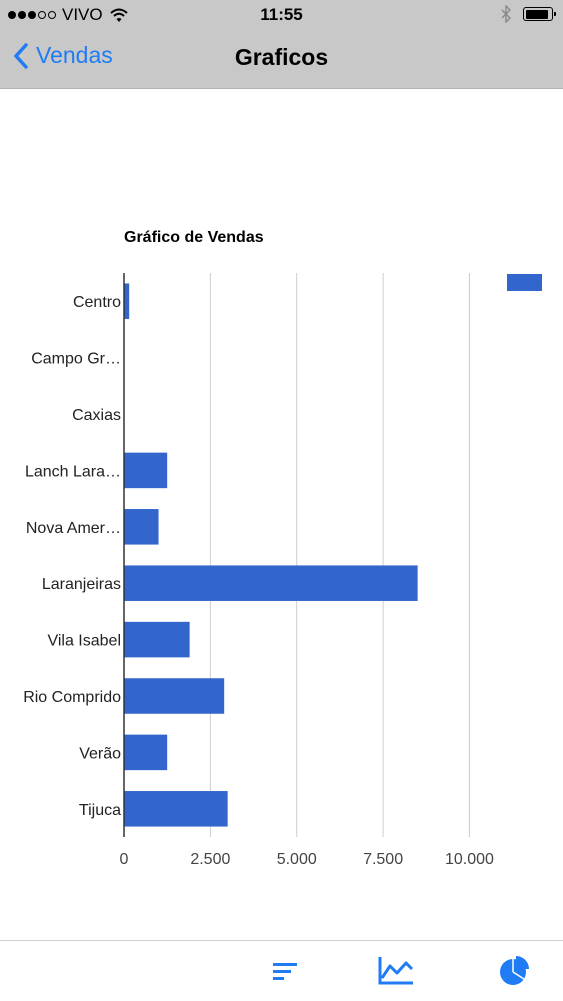  I want to click on category-label: Verão, so click(100, 753).